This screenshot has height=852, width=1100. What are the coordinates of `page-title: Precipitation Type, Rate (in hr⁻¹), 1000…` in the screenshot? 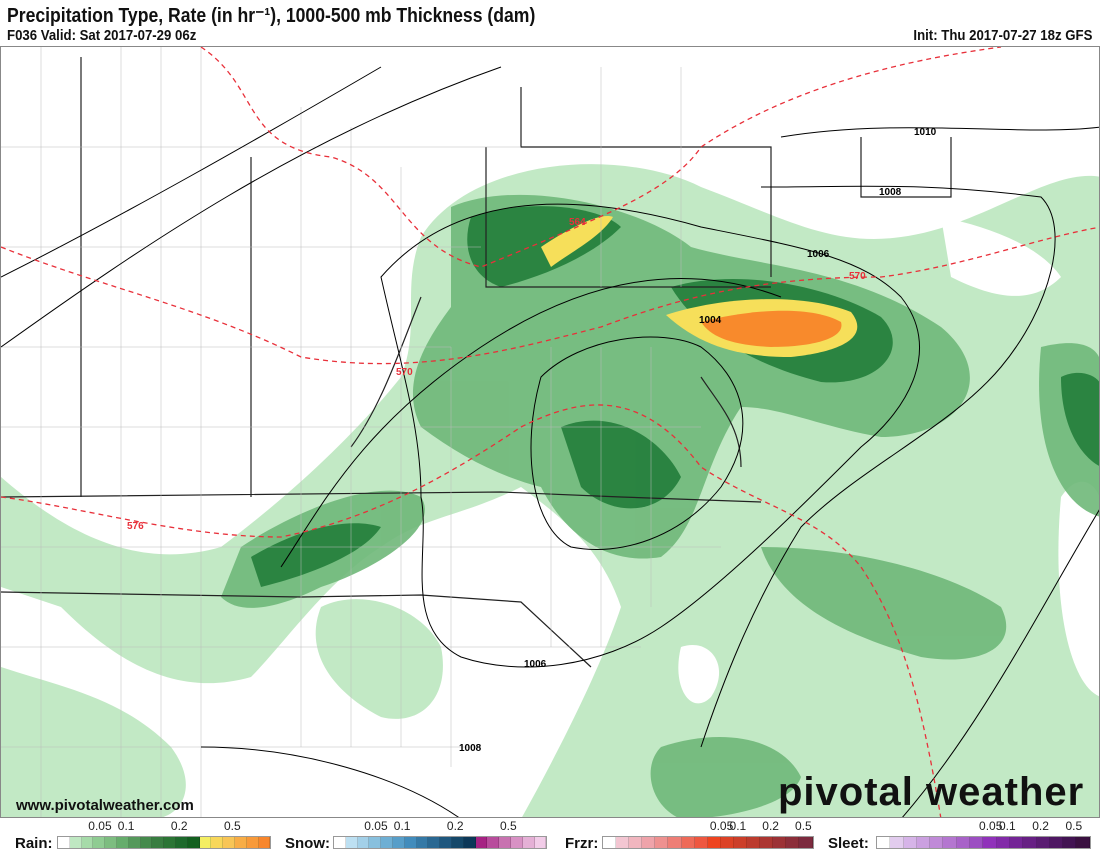 It's located at (271, 16).